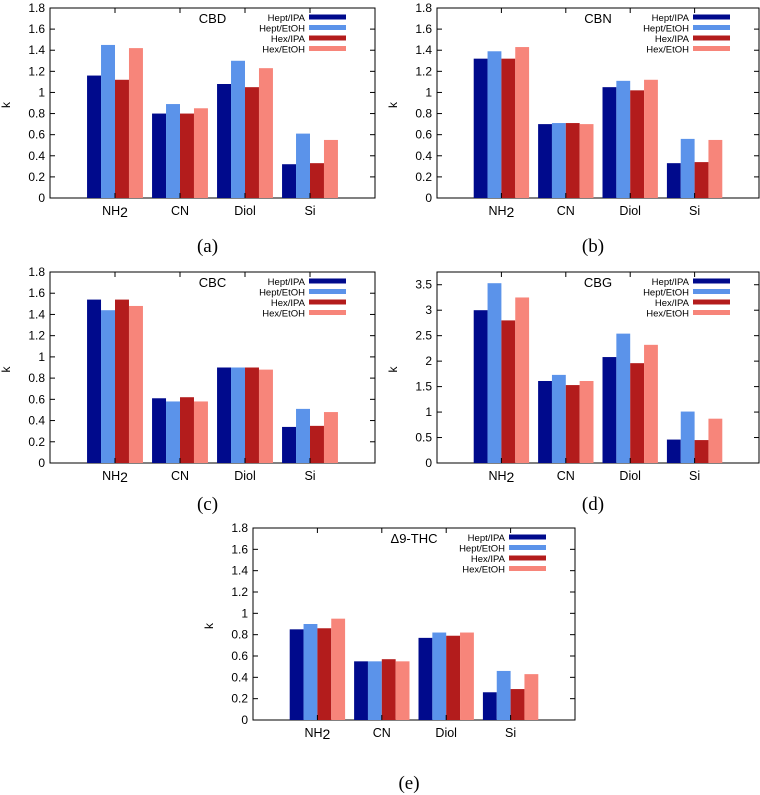  Describe the element at coordinates (593, 246) in the screenshot. I see `panel-caption: (b)` at that location.